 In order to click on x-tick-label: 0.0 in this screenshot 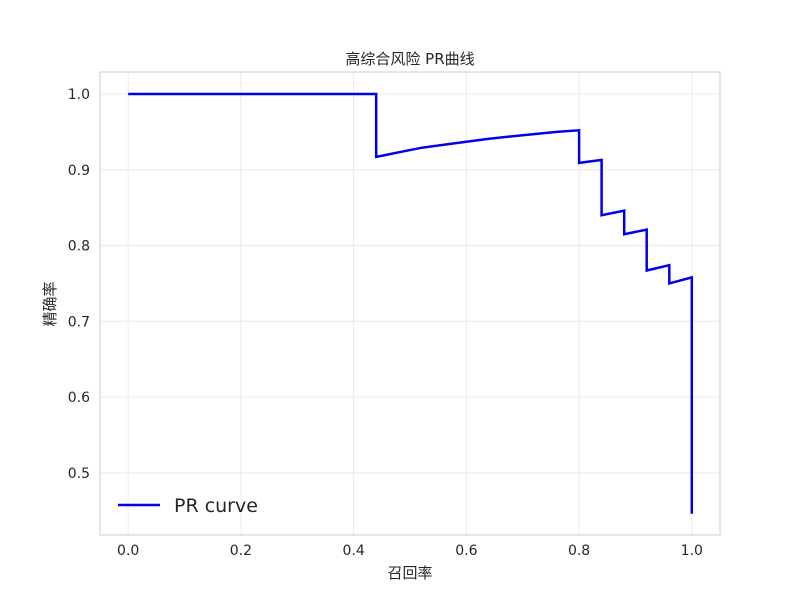, I will do `click(128, 551)`.